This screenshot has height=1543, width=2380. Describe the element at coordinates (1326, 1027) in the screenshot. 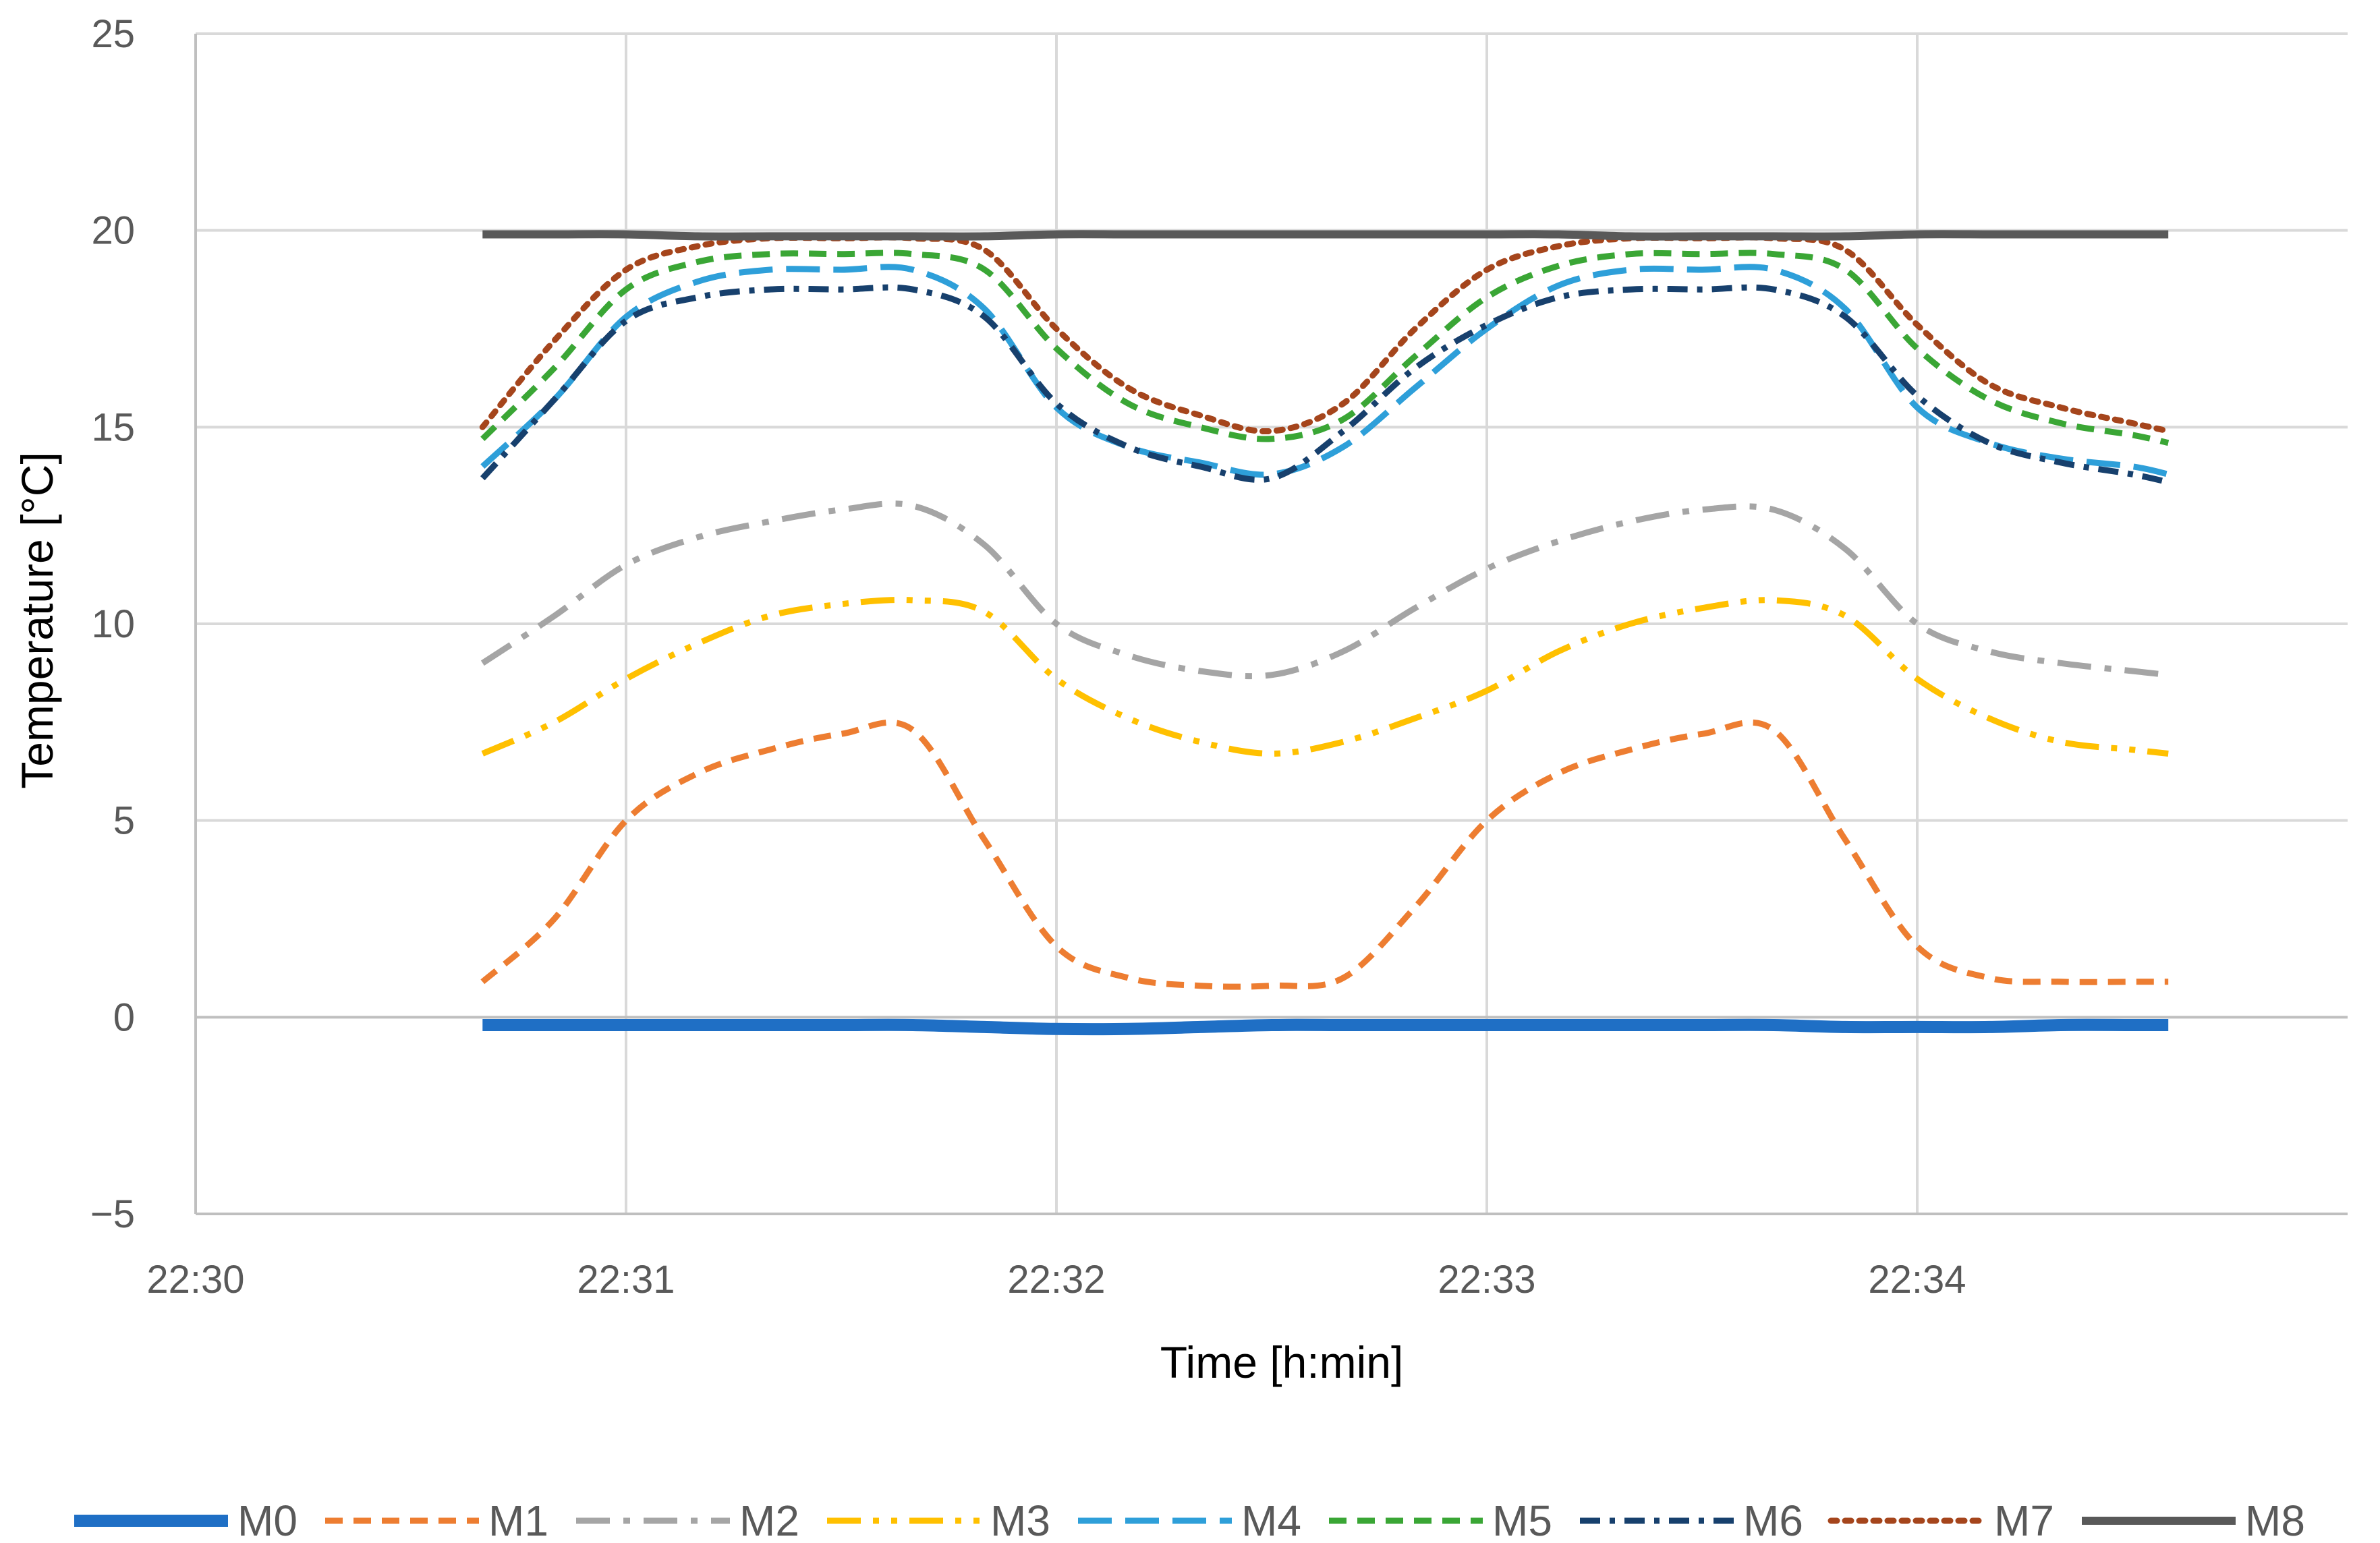

I see `series-line-m0` at that location.